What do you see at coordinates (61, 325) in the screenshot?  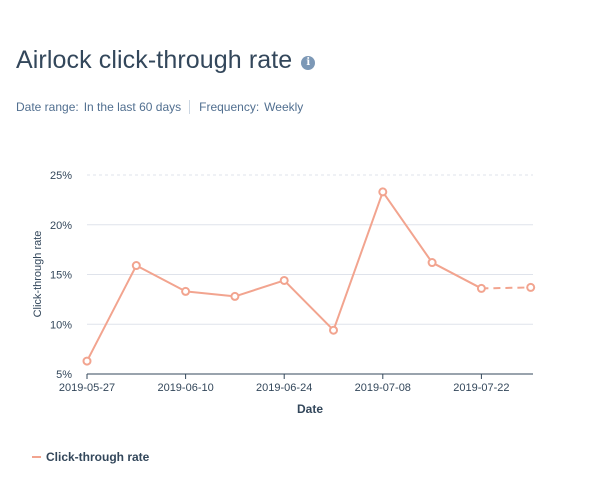 I see `y-tick-label: 10%` at bounding box center [61, 325].